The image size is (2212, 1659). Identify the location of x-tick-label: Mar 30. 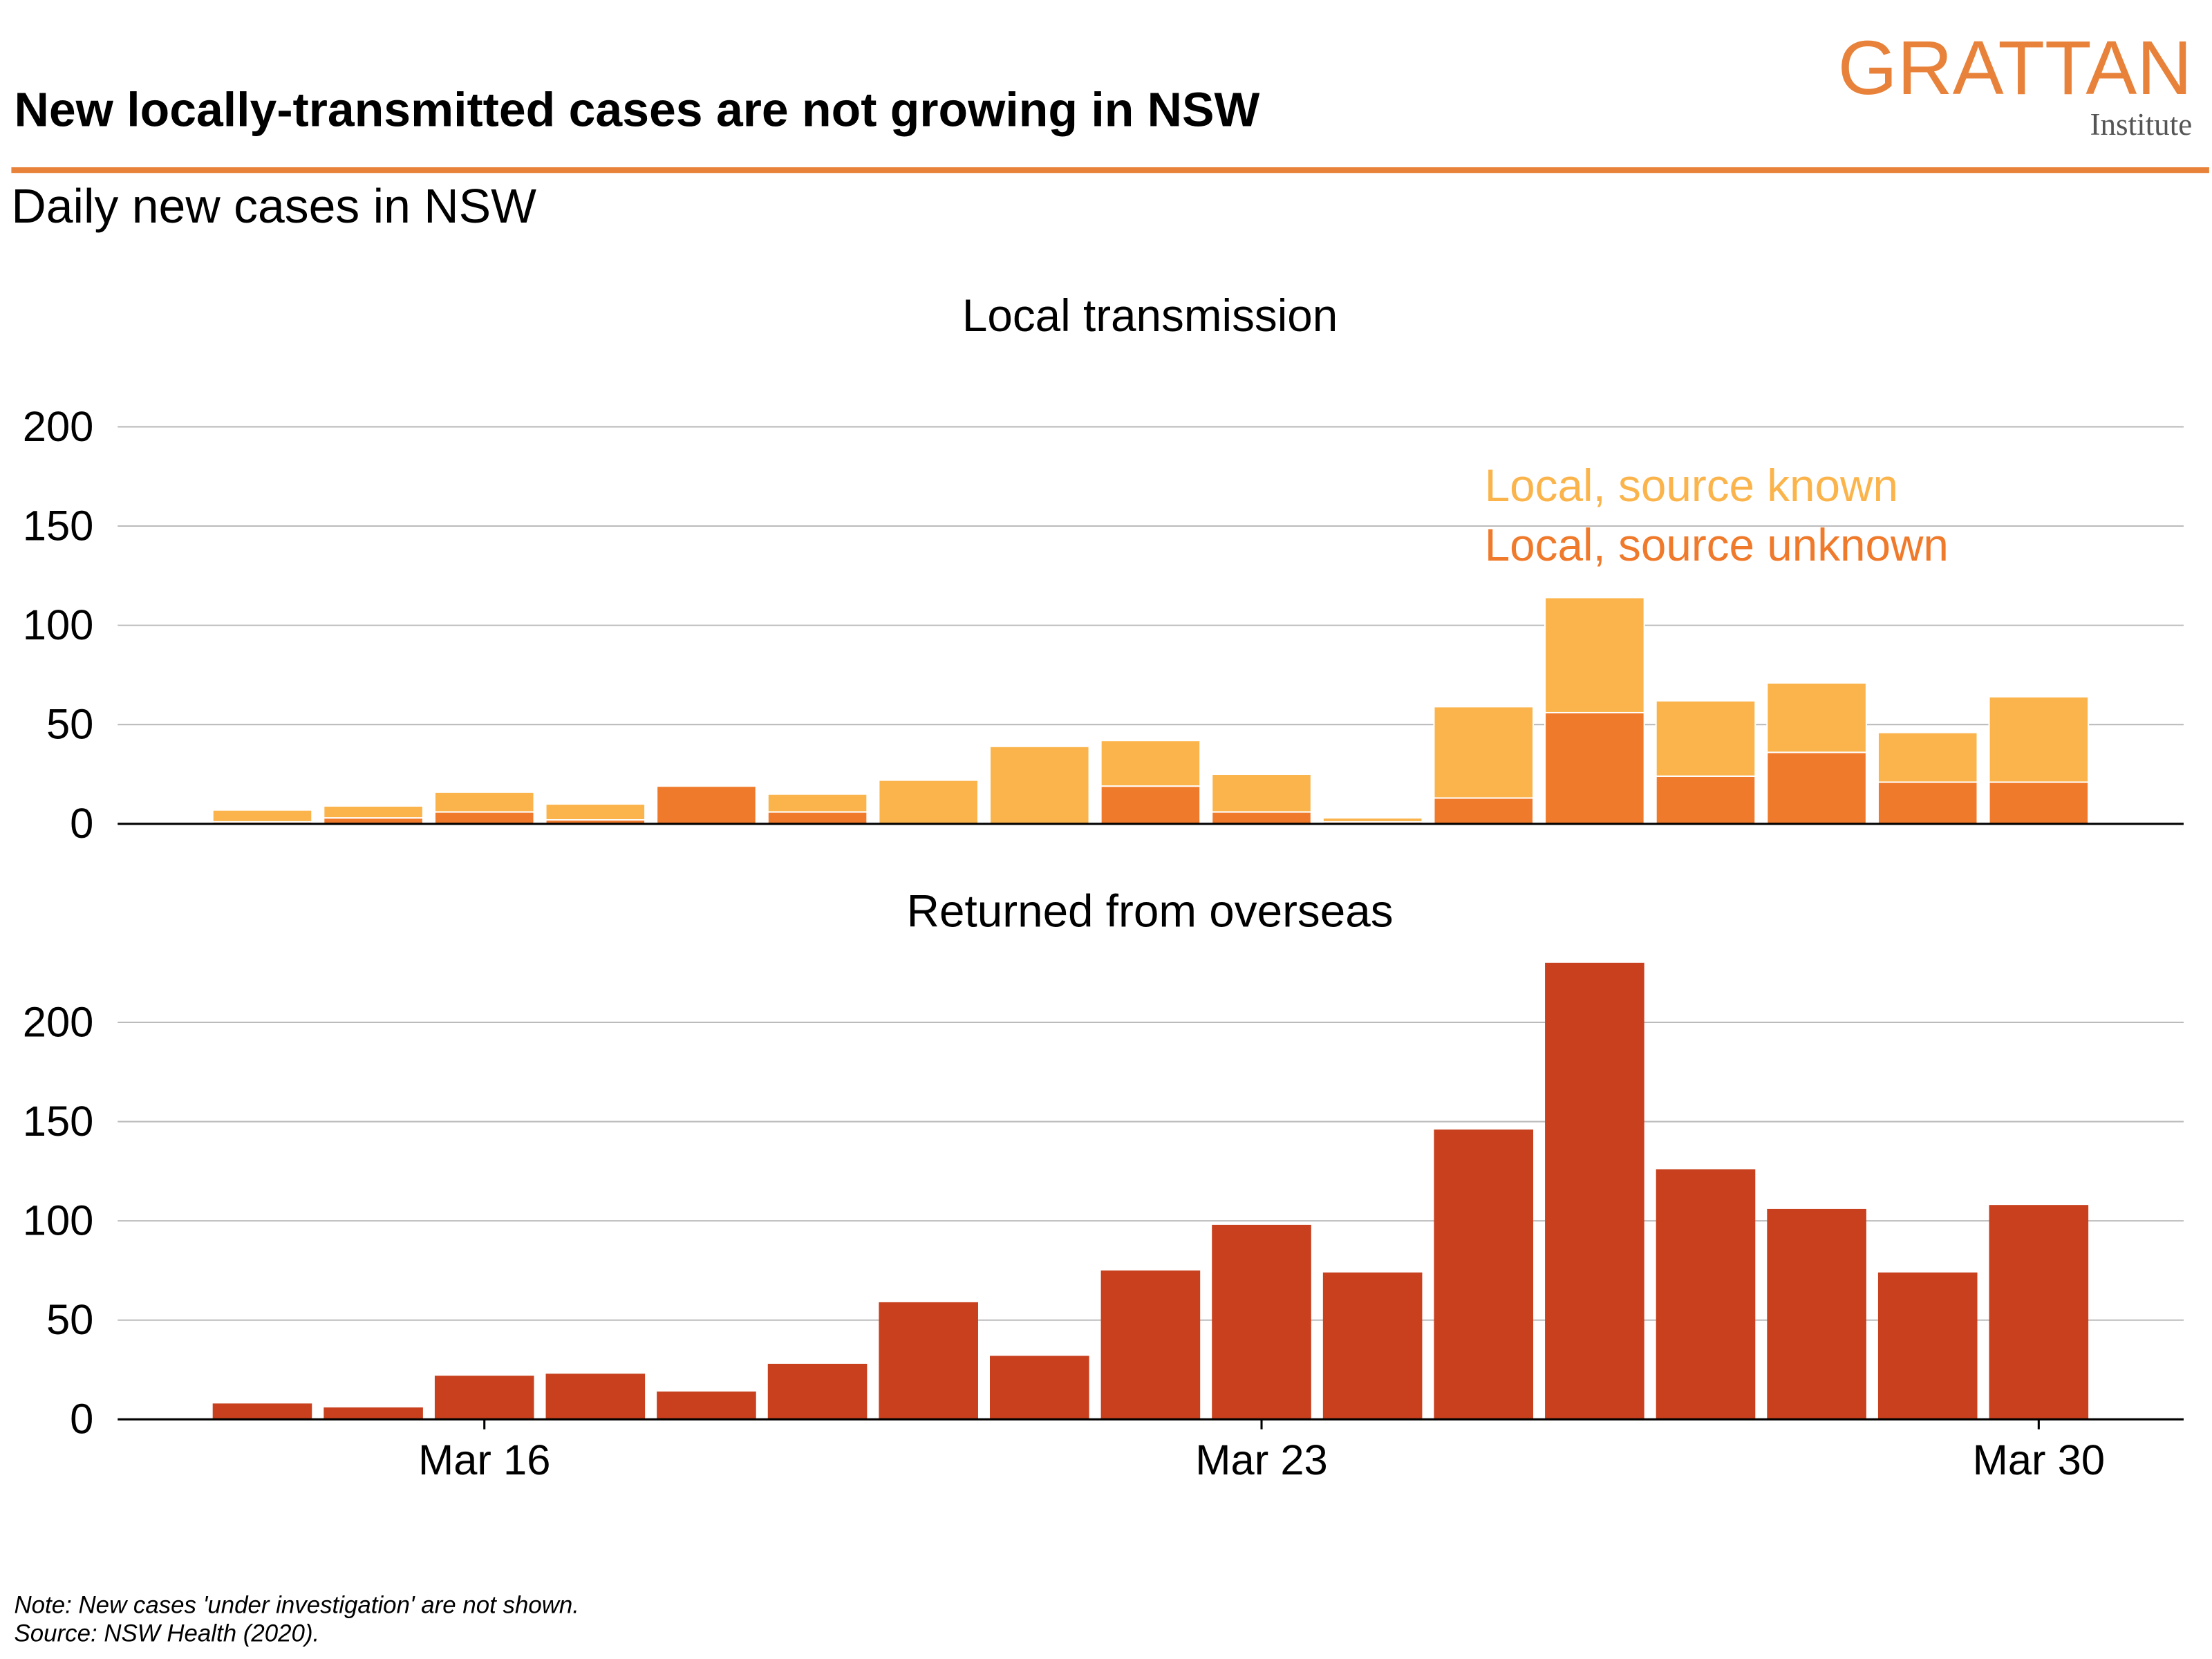
(2039, 1460).